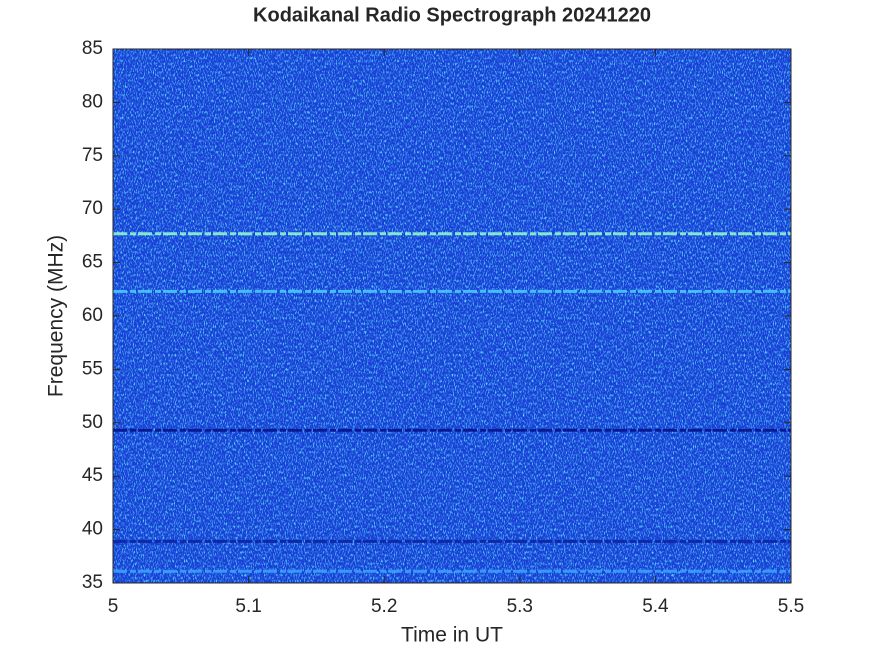  Describe the element at coordinates (92, 529) in the screenshot. I see `y-tick-label: 40` at that location.